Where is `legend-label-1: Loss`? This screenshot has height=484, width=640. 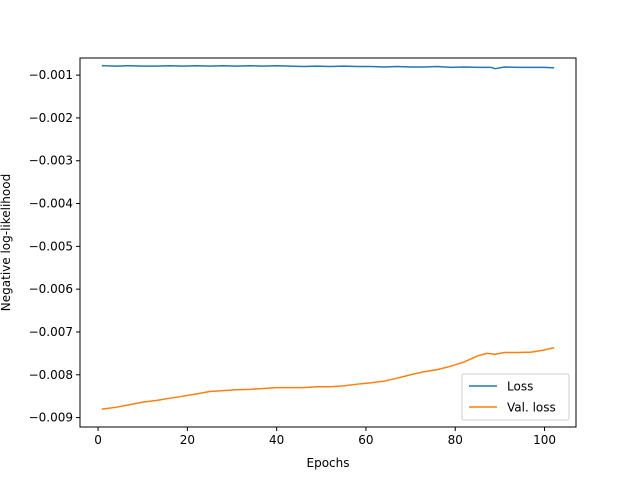 legend-label-1: Loss is located at coordinates (520, 387).